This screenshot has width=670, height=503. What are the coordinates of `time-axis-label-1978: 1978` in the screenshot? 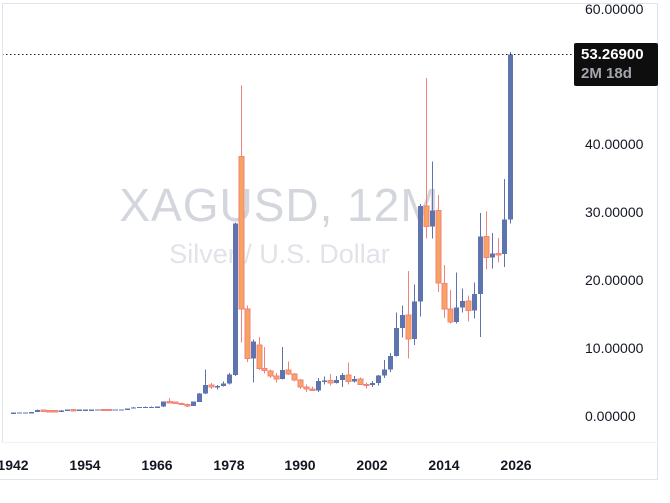 It's located at (229, 465).